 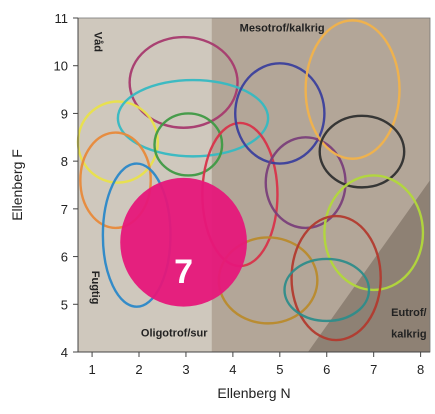 I want to click on zone-label-vad: Våd, so click(x=97, y=42).